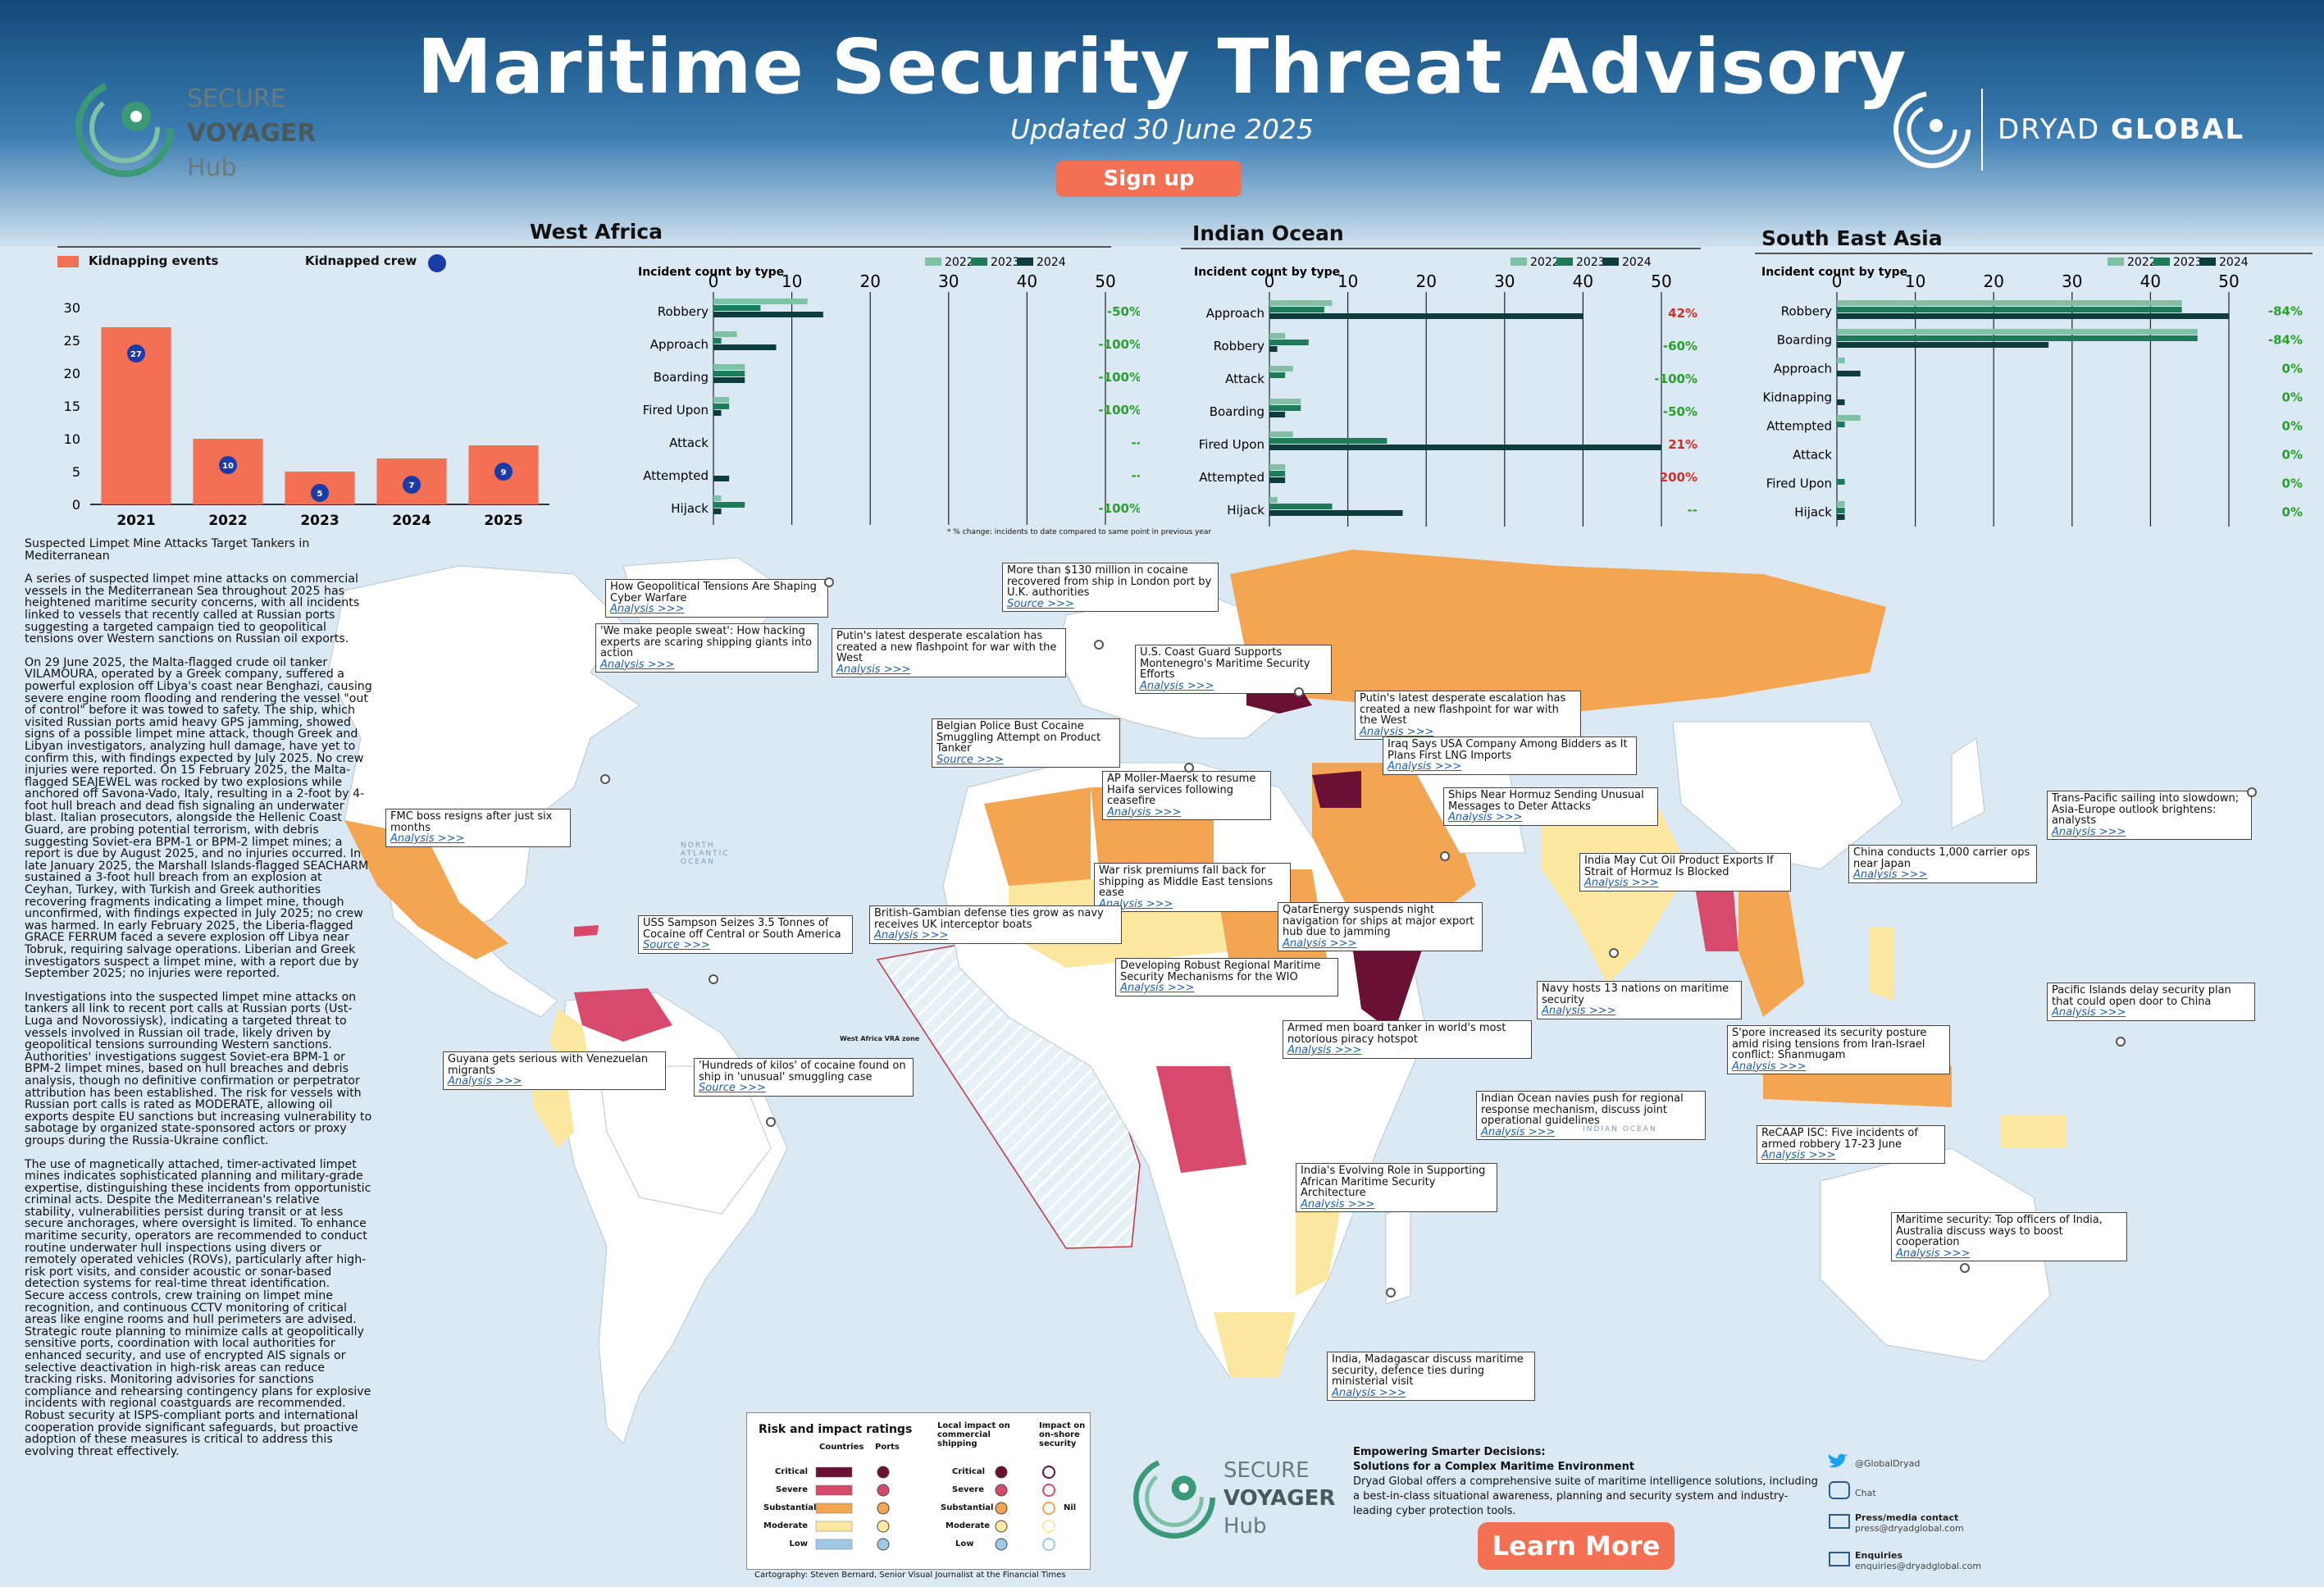  What do you see at coordinates (1837, 1461) in the screenshot?
I see `twitter-icon` at bounding box center [1837, 1461].